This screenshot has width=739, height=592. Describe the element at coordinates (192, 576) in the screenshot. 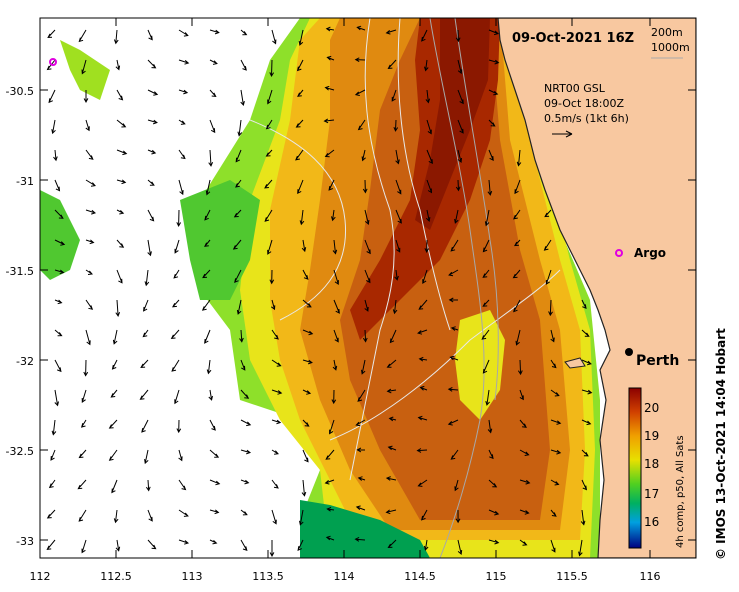

I see `x-tick-113: 113` at that location.